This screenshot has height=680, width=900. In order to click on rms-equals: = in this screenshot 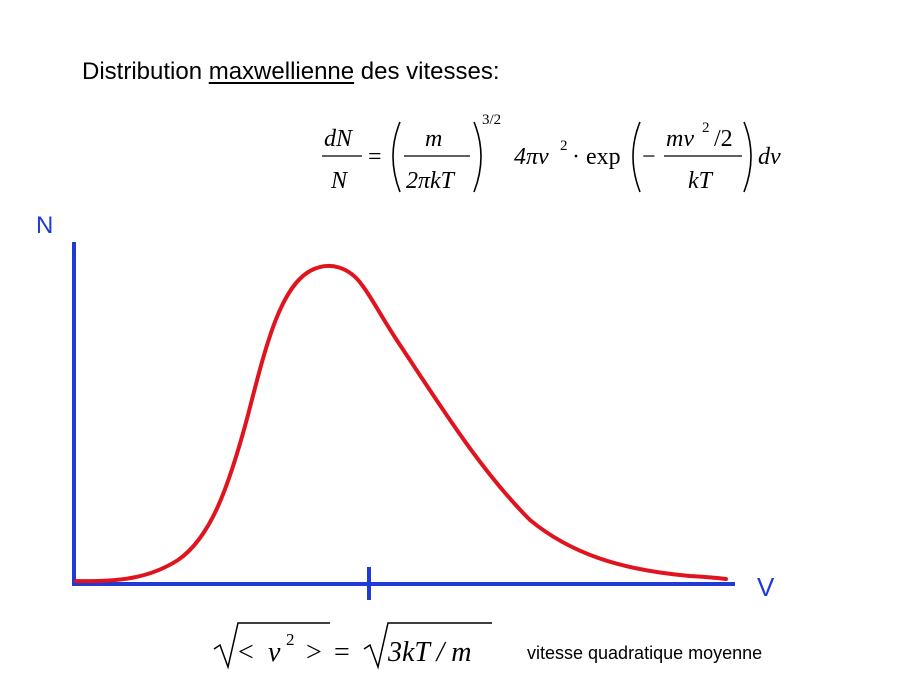, I will do `click(342, 652)`.